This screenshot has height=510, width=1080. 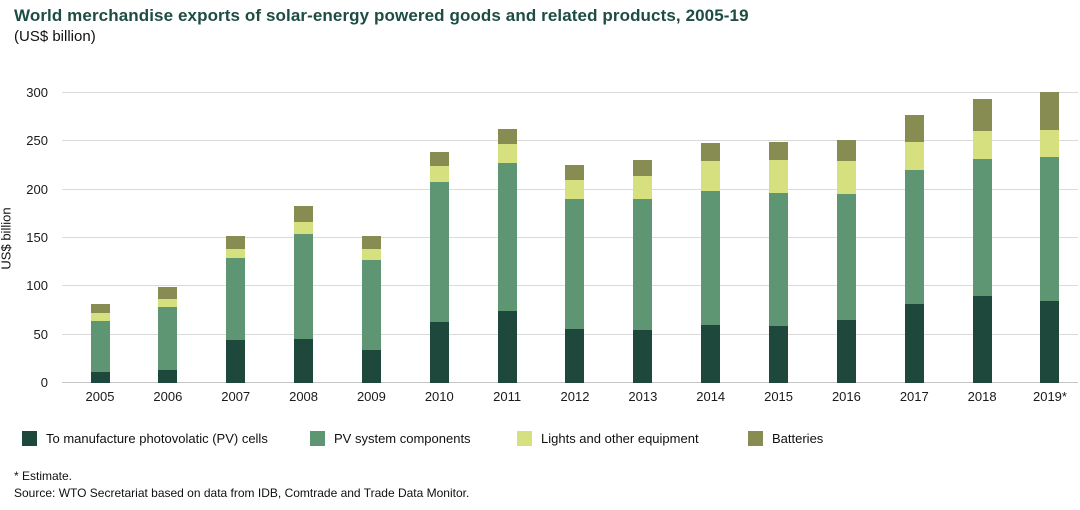 I want to click on bar-segment-2016-lights-and-other-equipment, so click(x=846, y=177).